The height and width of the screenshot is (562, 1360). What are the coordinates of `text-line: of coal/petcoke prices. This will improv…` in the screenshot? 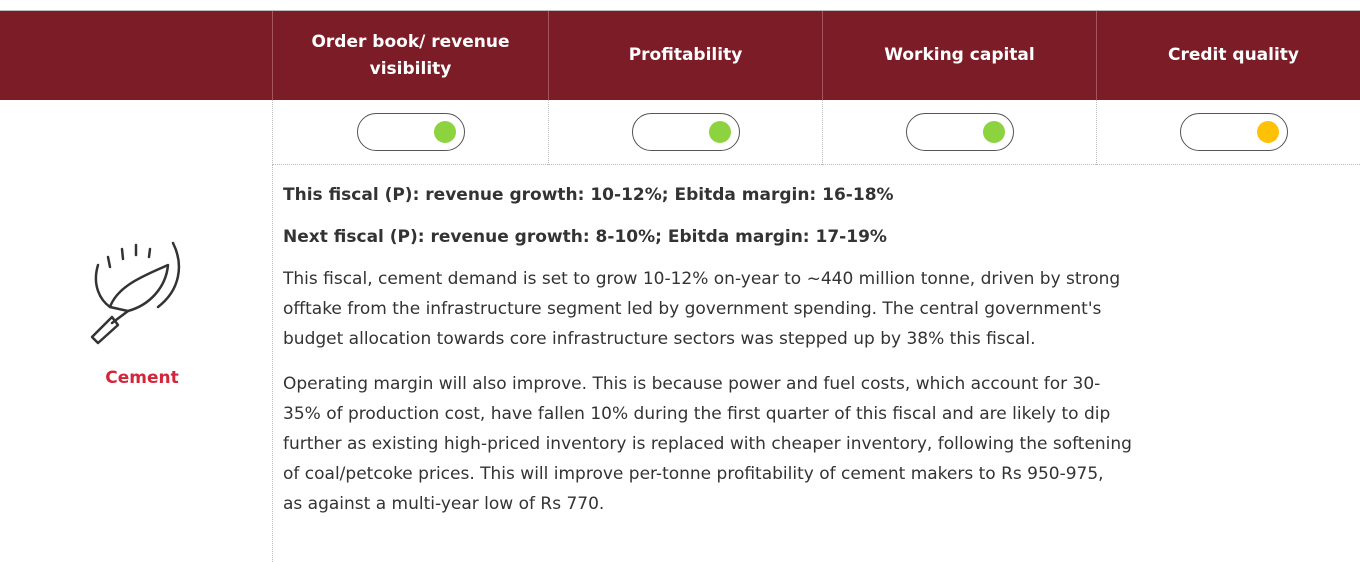 It's located at (693, 474).